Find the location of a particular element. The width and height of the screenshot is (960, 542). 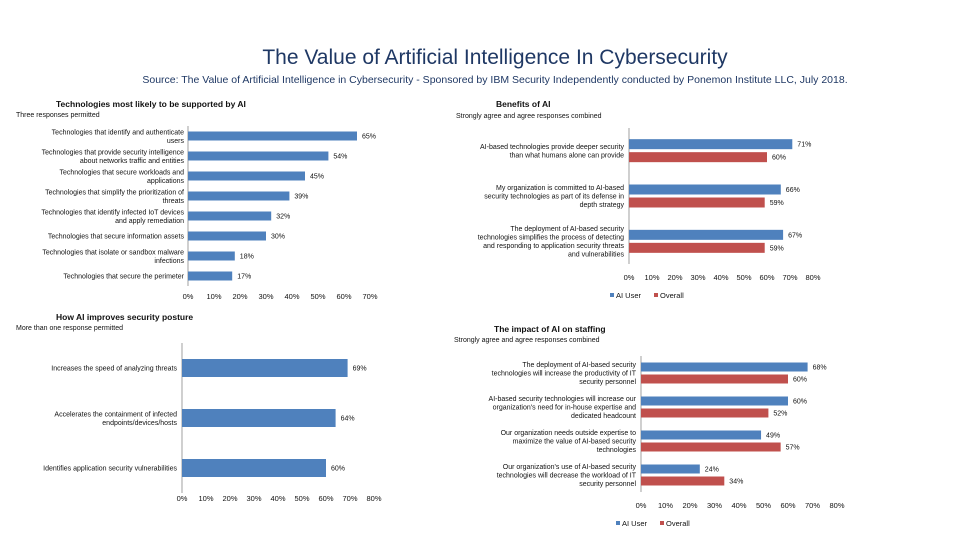

category-label: threats is located at coordinates (174, 201).